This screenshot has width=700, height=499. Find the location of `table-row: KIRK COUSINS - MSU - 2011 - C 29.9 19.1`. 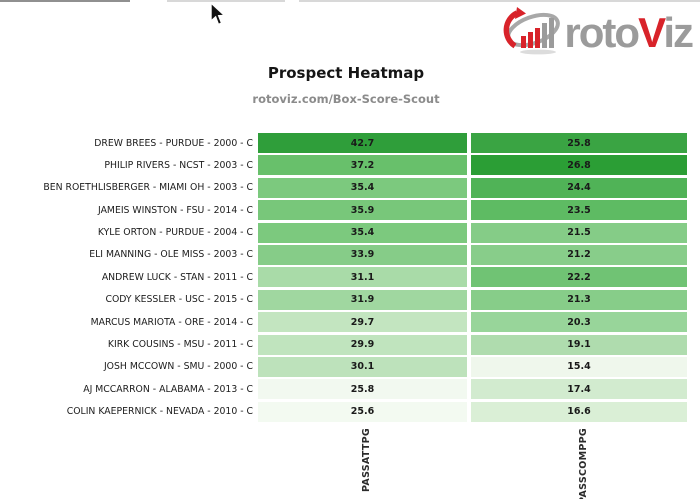

table-row: KIRK COUSINS - MSU - 2011 - C 29.9 19.1 is located at coordinates (350, 344).